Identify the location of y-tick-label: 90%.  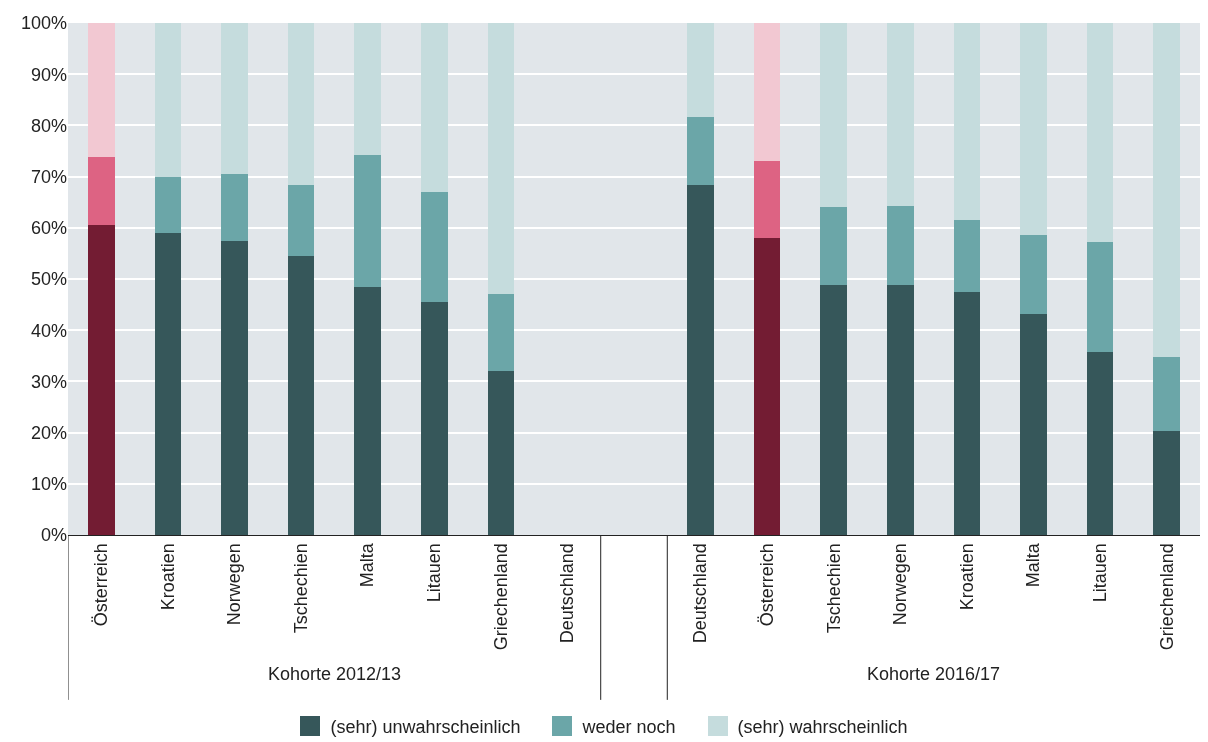
(48, 74).